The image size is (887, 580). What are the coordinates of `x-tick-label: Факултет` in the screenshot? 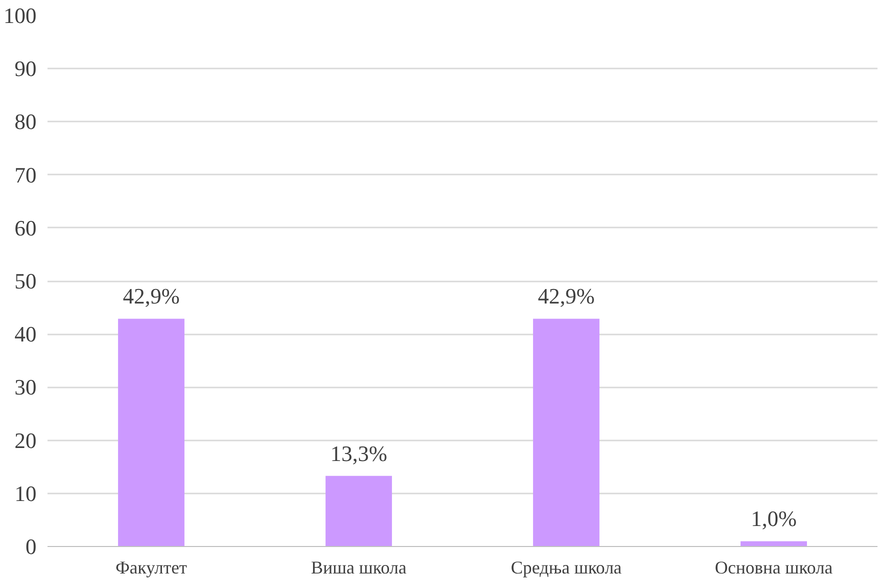 It's located at (151, 568).